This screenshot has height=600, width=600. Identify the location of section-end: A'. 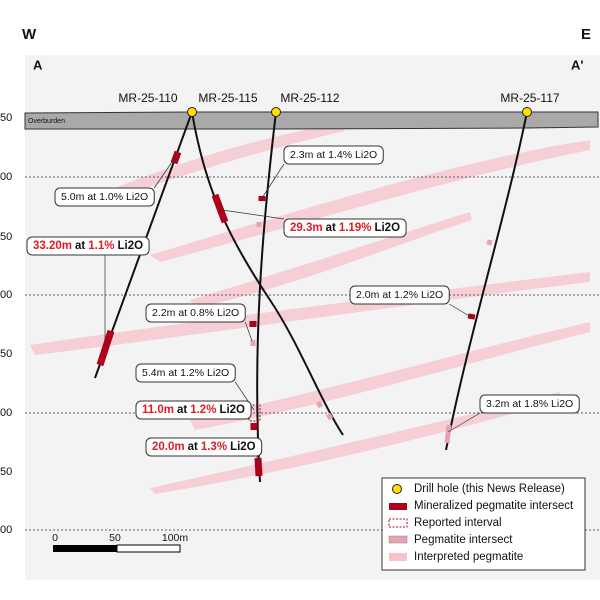
(577, 64).